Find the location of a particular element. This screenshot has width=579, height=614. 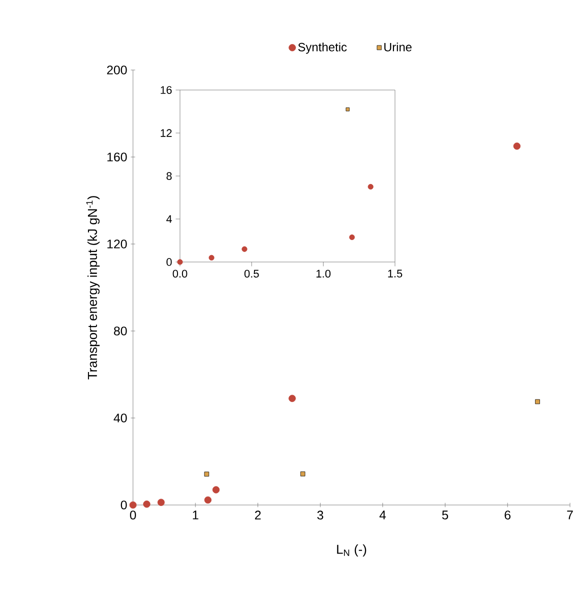

x-tick-label: 5 is located at coordinates (445, 515).